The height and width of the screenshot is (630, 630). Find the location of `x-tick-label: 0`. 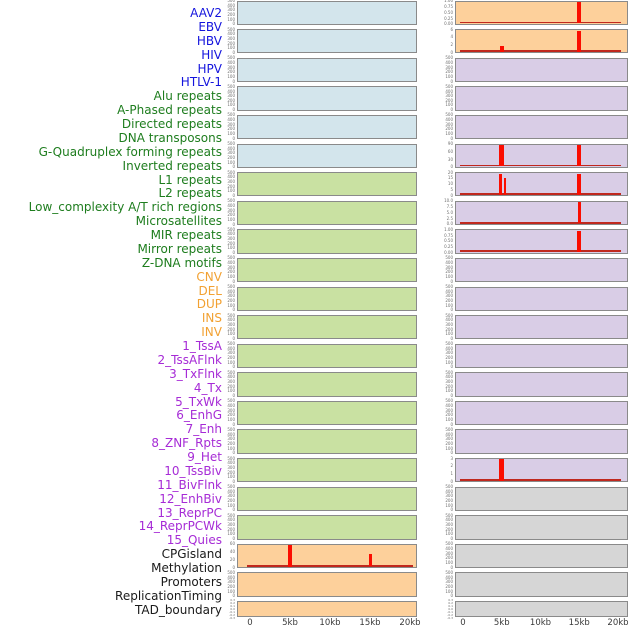

x-tick-label: 0 is located at coordinates (250, 622).